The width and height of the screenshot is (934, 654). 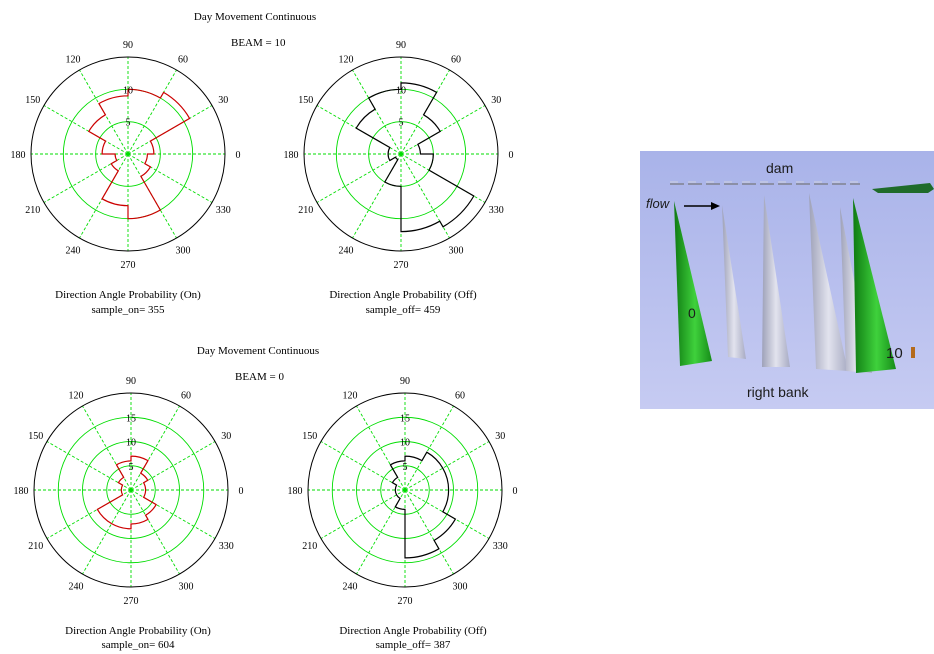 What do you see at coordinates (903, 188) in the screenshot?
I see `boat-icon` at bounding box center [903, 188].